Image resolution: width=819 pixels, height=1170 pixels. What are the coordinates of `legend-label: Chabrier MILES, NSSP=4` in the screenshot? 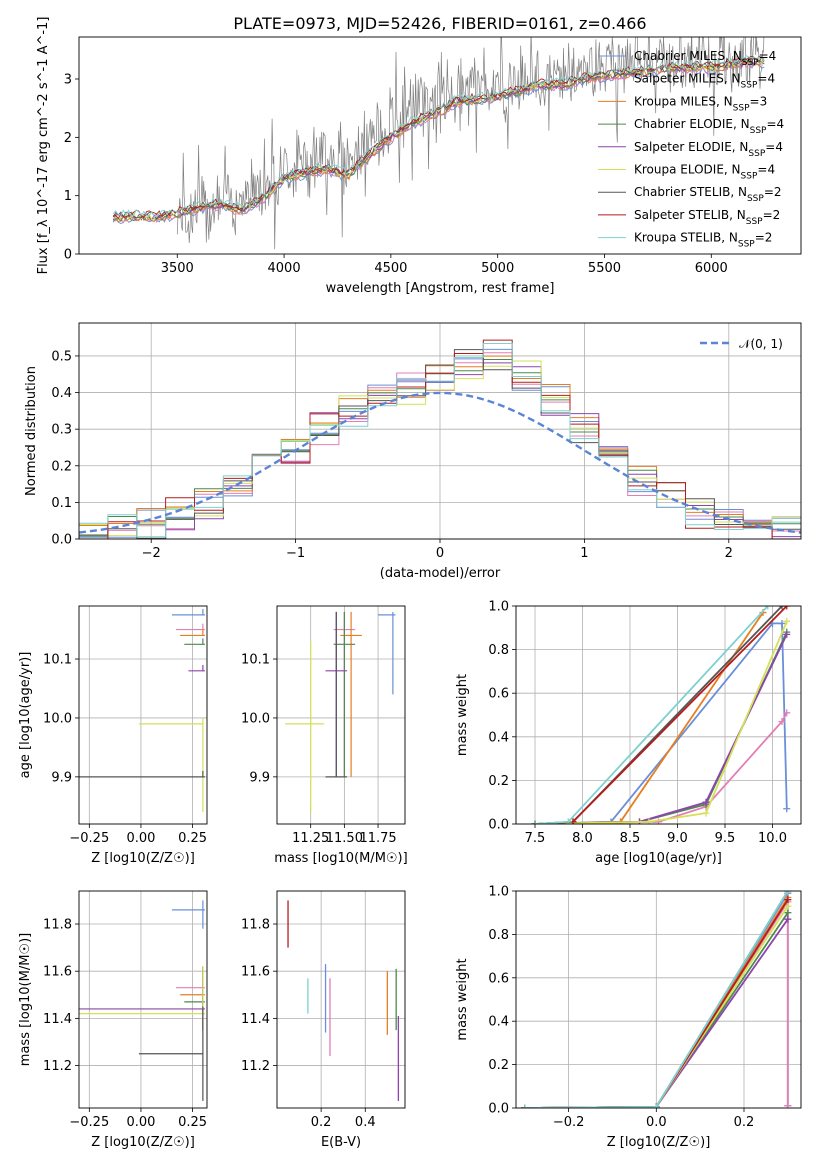 It's located at (705, 58).